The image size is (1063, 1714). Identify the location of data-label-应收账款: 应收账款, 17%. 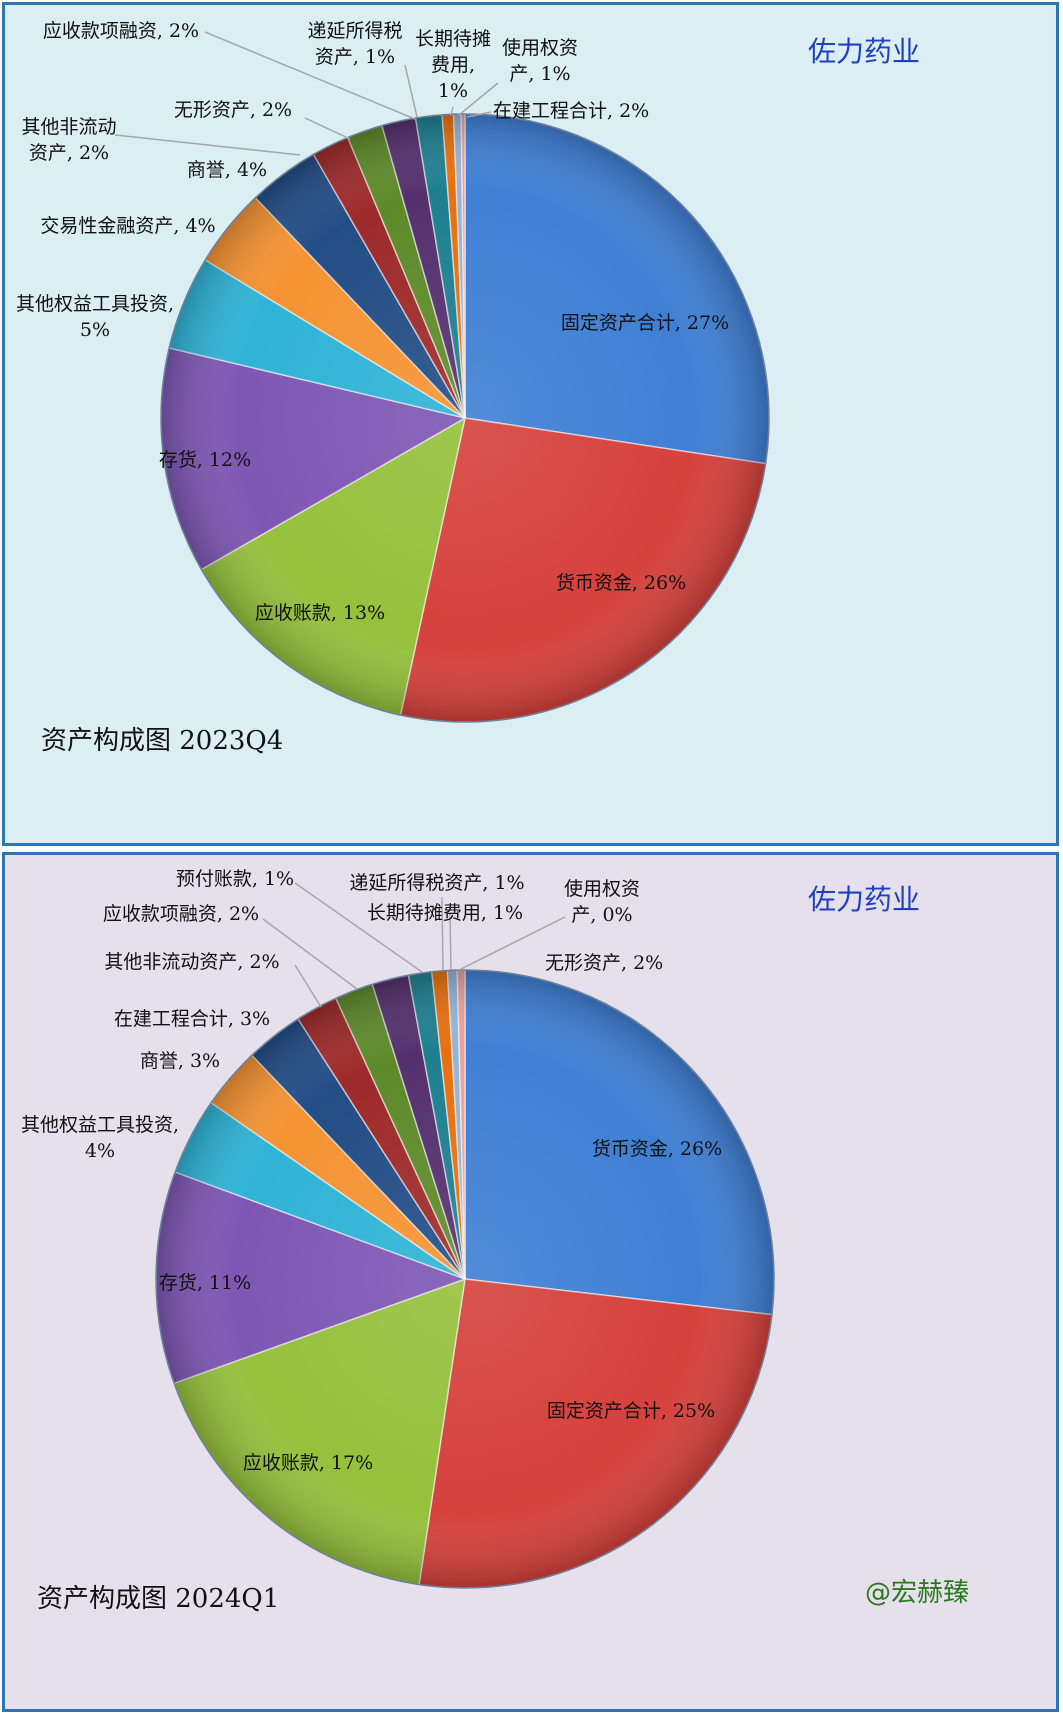
(308, 1463).